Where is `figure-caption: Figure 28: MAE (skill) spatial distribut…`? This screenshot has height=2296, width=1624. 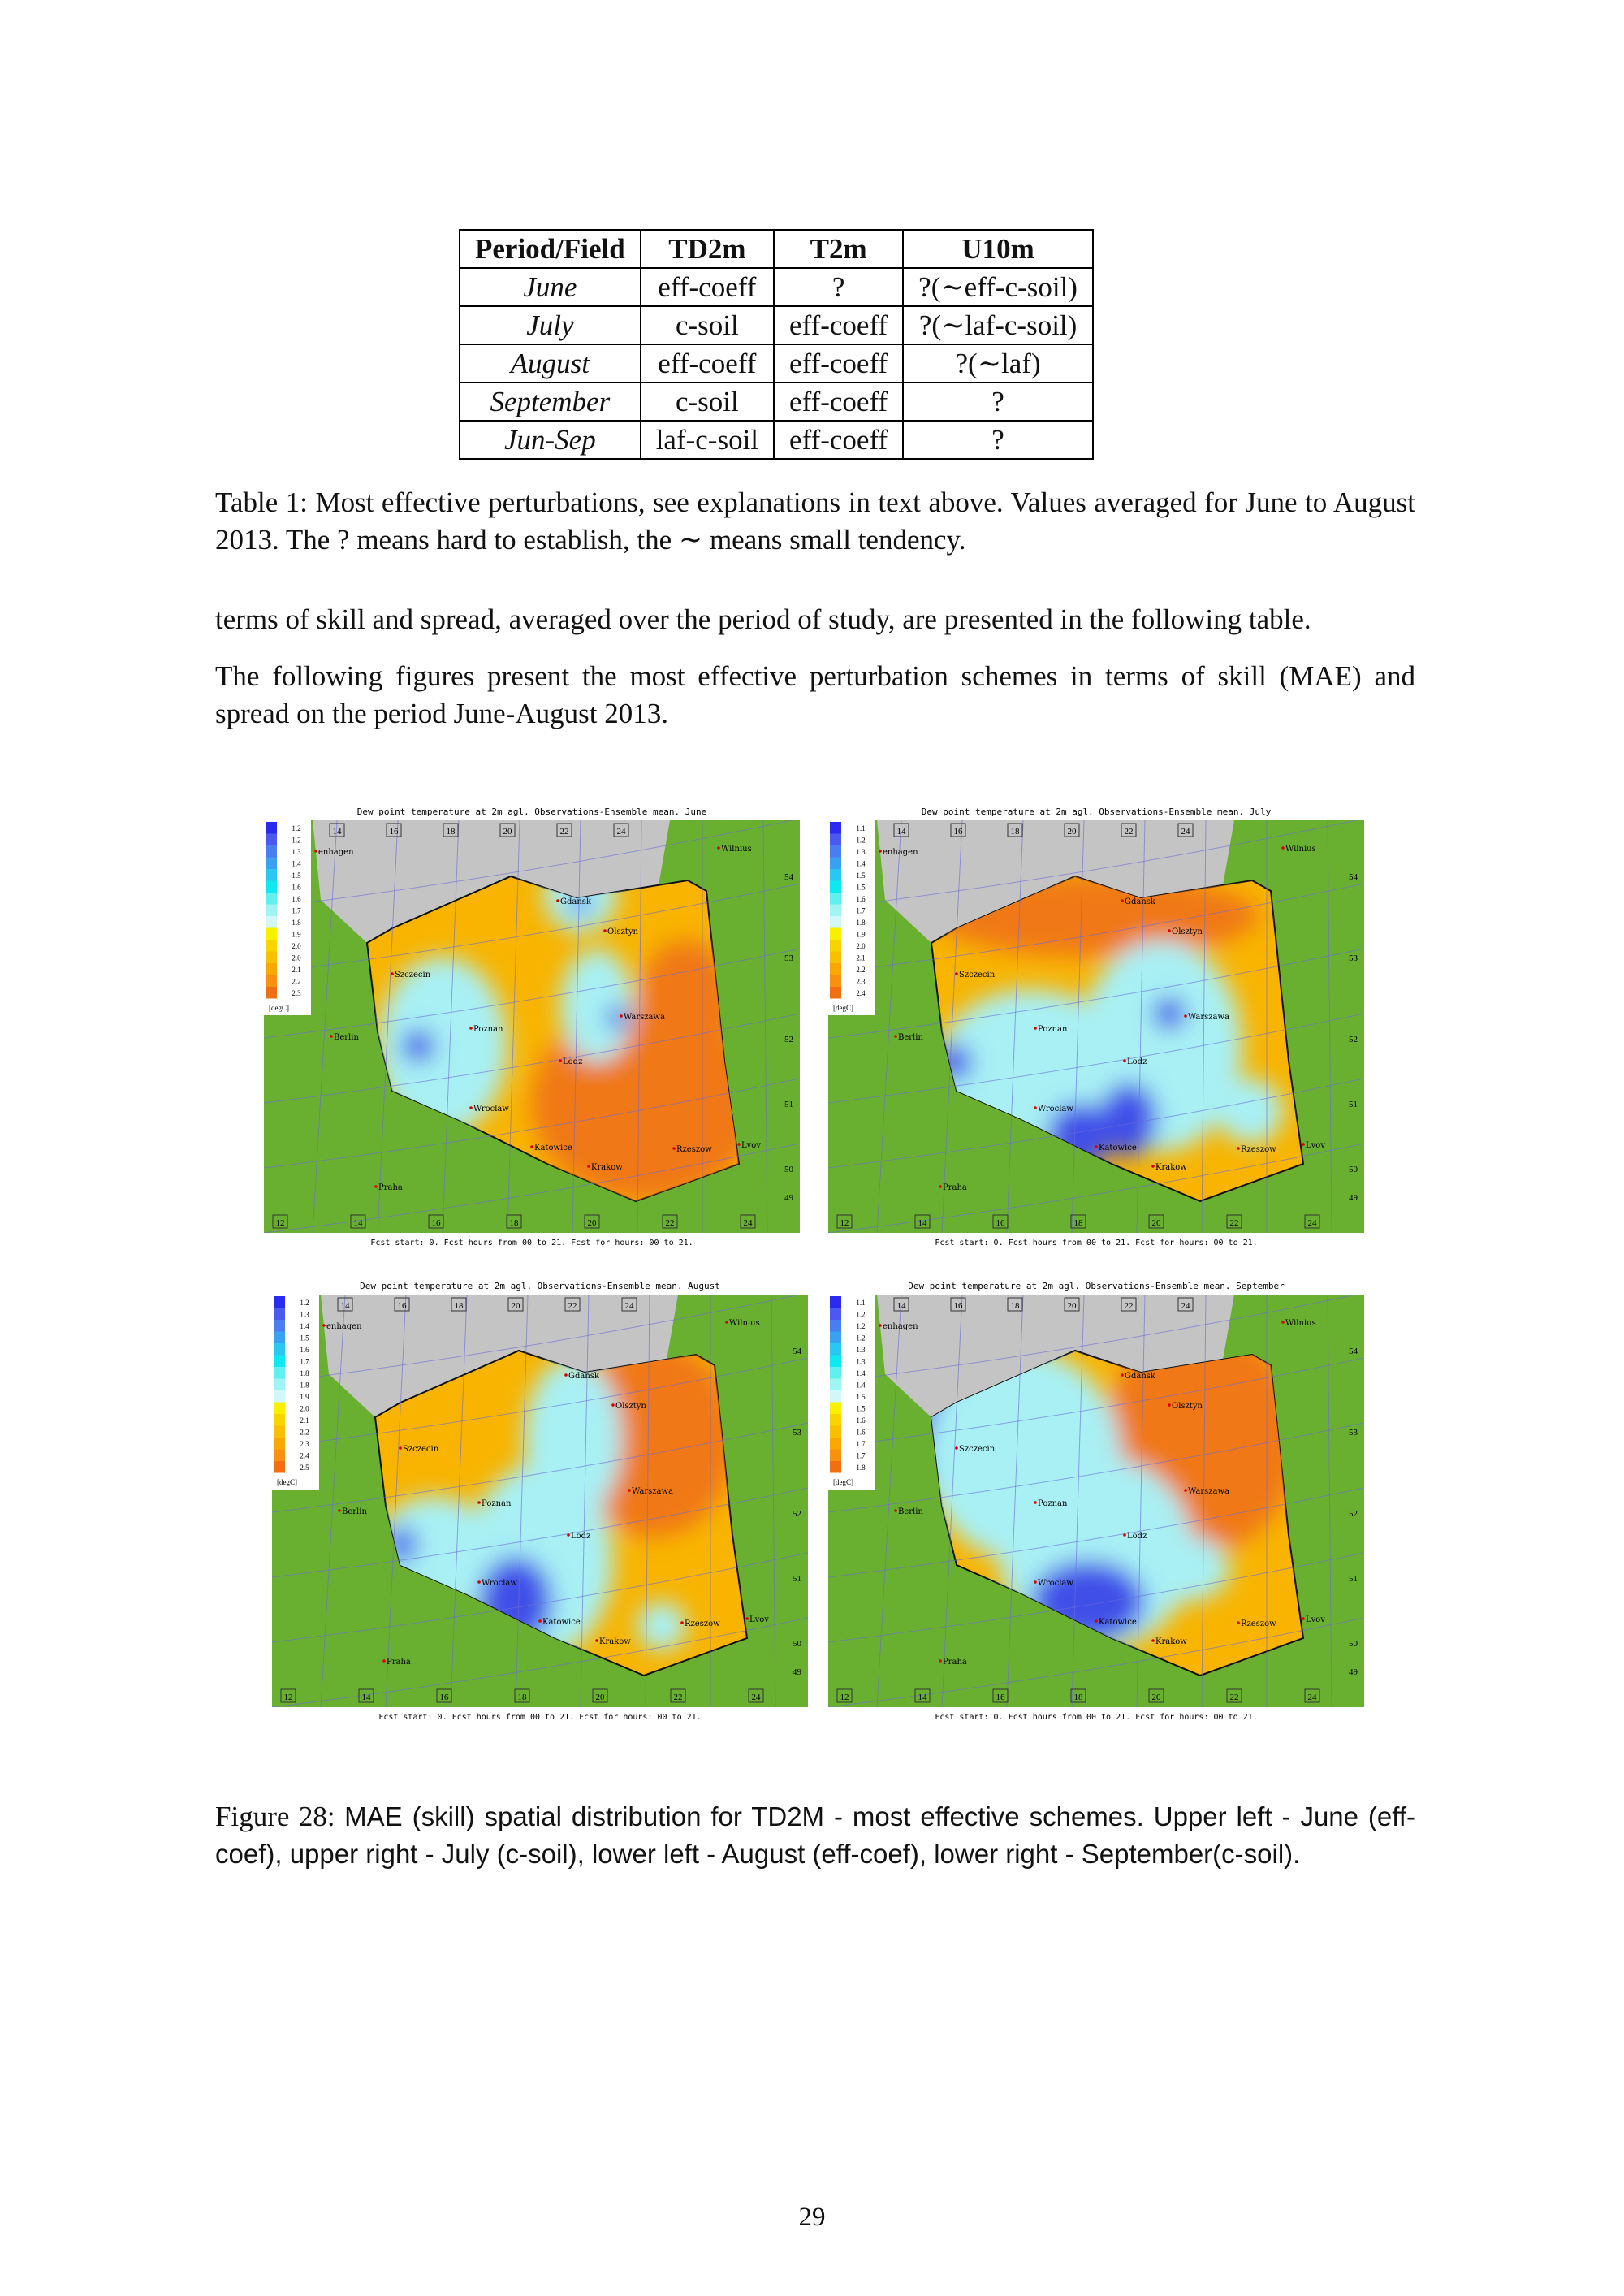 figure-caption: Figure 28: MAE (skill) spatial distribut… is located at coordinates (815, 1835).